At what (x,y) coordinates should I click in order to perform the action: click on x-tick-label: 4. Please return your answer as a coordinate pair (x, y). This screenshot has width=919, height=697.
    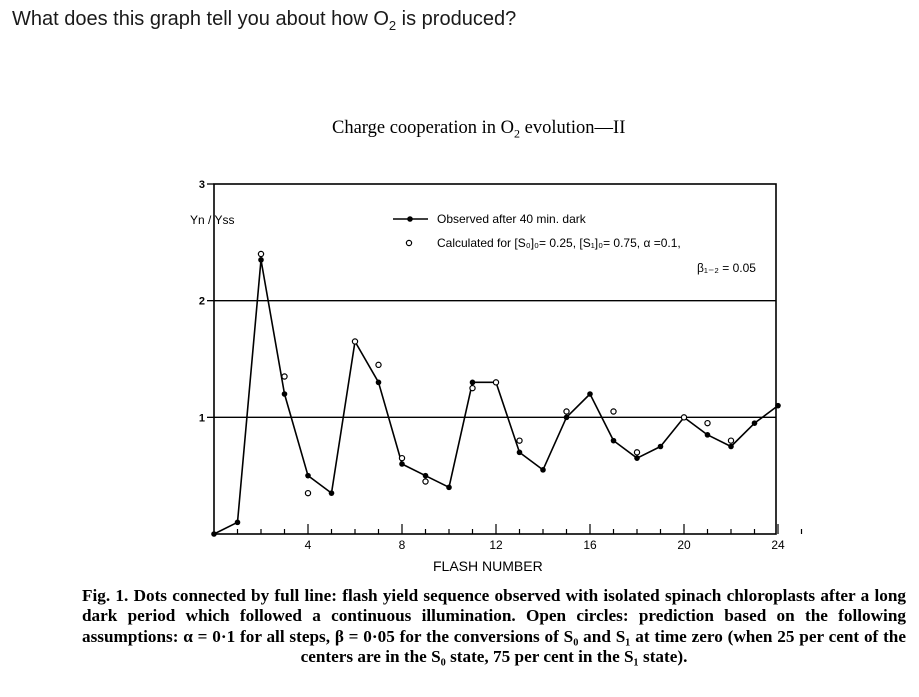
    Looking at the image, I should click on (308, 545).